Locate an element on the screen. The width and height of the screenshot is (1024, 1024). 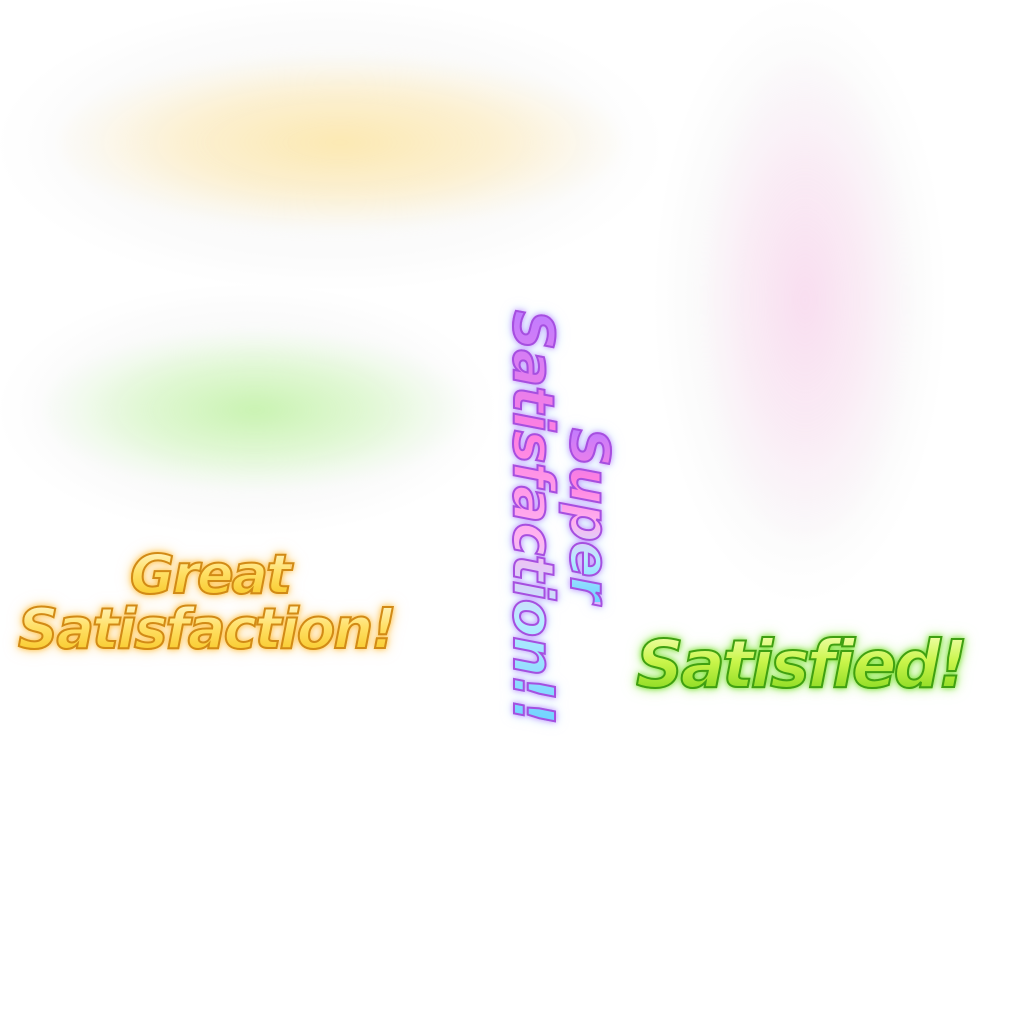
green-glow-blob is located at coordinates (255, 410).